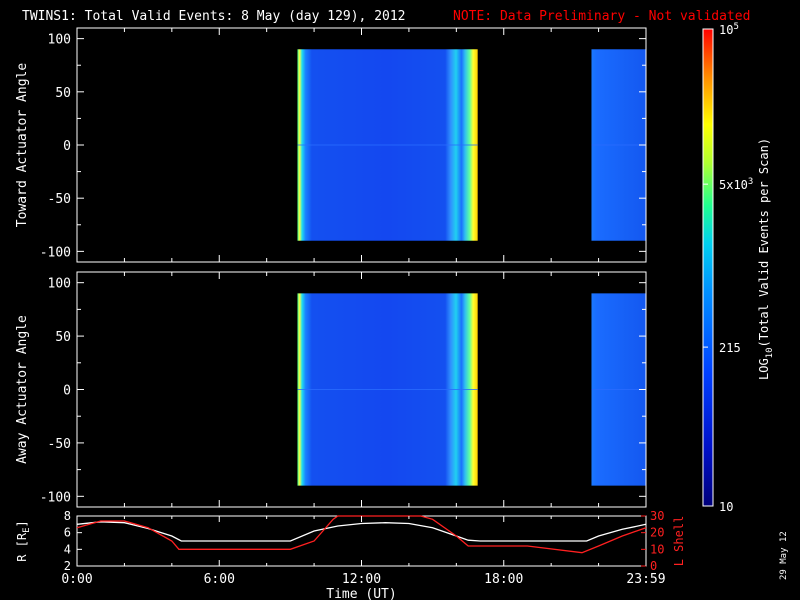 Image resolution: width=800 pixels, height=600 pixels. What do you see at coordinates (361, 579) in the screenshot?
I see `x-tick-label: 12:00` at bounding box center [361, 579].